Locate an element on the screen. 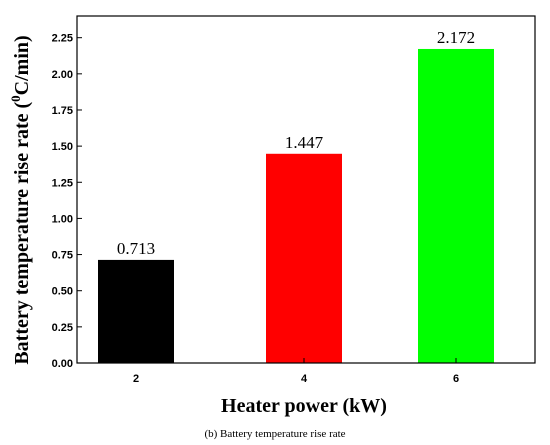 The height and width of the screenshot is (445, 550). y-axis-title-unit: C/min) is located at coordinates (22, 65).